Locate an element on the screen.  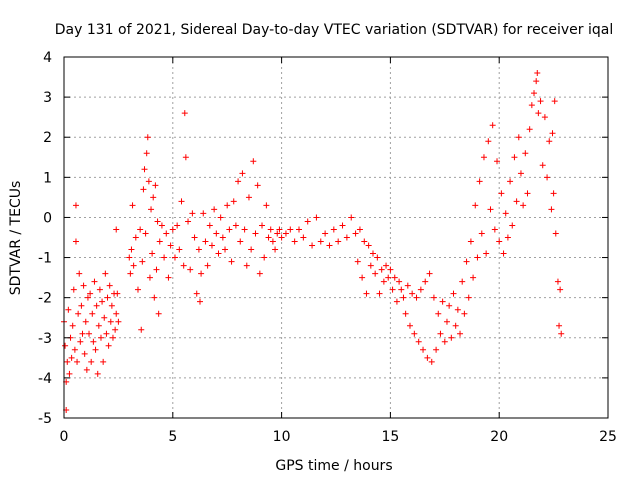
y-tick-label: 3 is located at coordinates (47, 98).